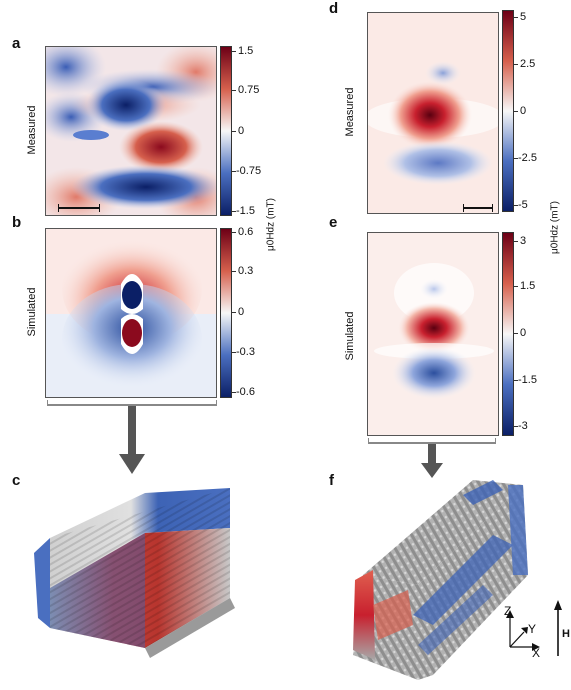 The width and height of the screenshot is (571, 690). What do you see at coordinates (532, 629) in the screenshot?
I see `axis-label-y: Y` at bounding box center [532, 629].